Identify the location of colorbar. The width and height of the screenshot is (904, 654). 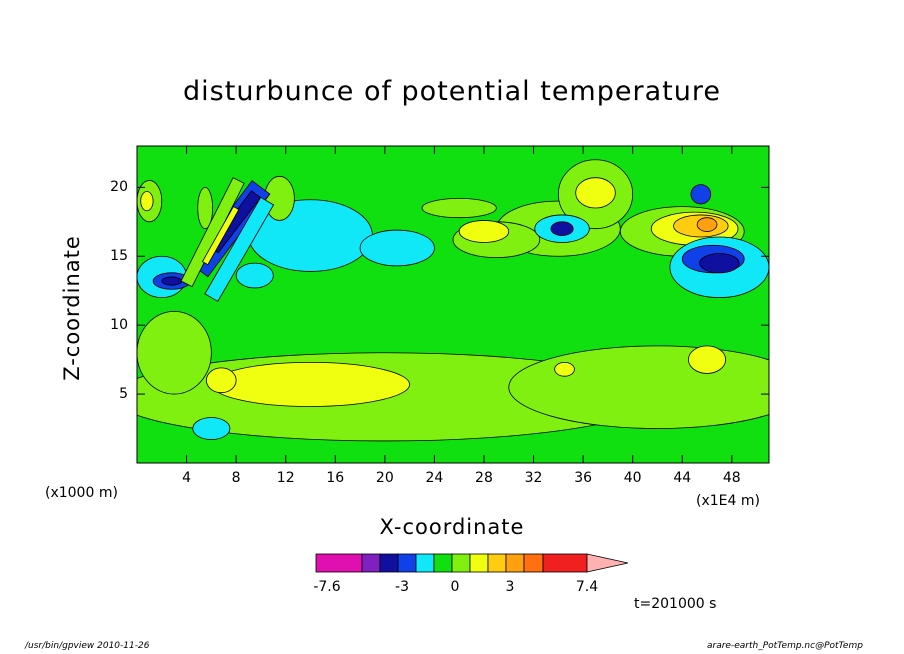
(472, 563).